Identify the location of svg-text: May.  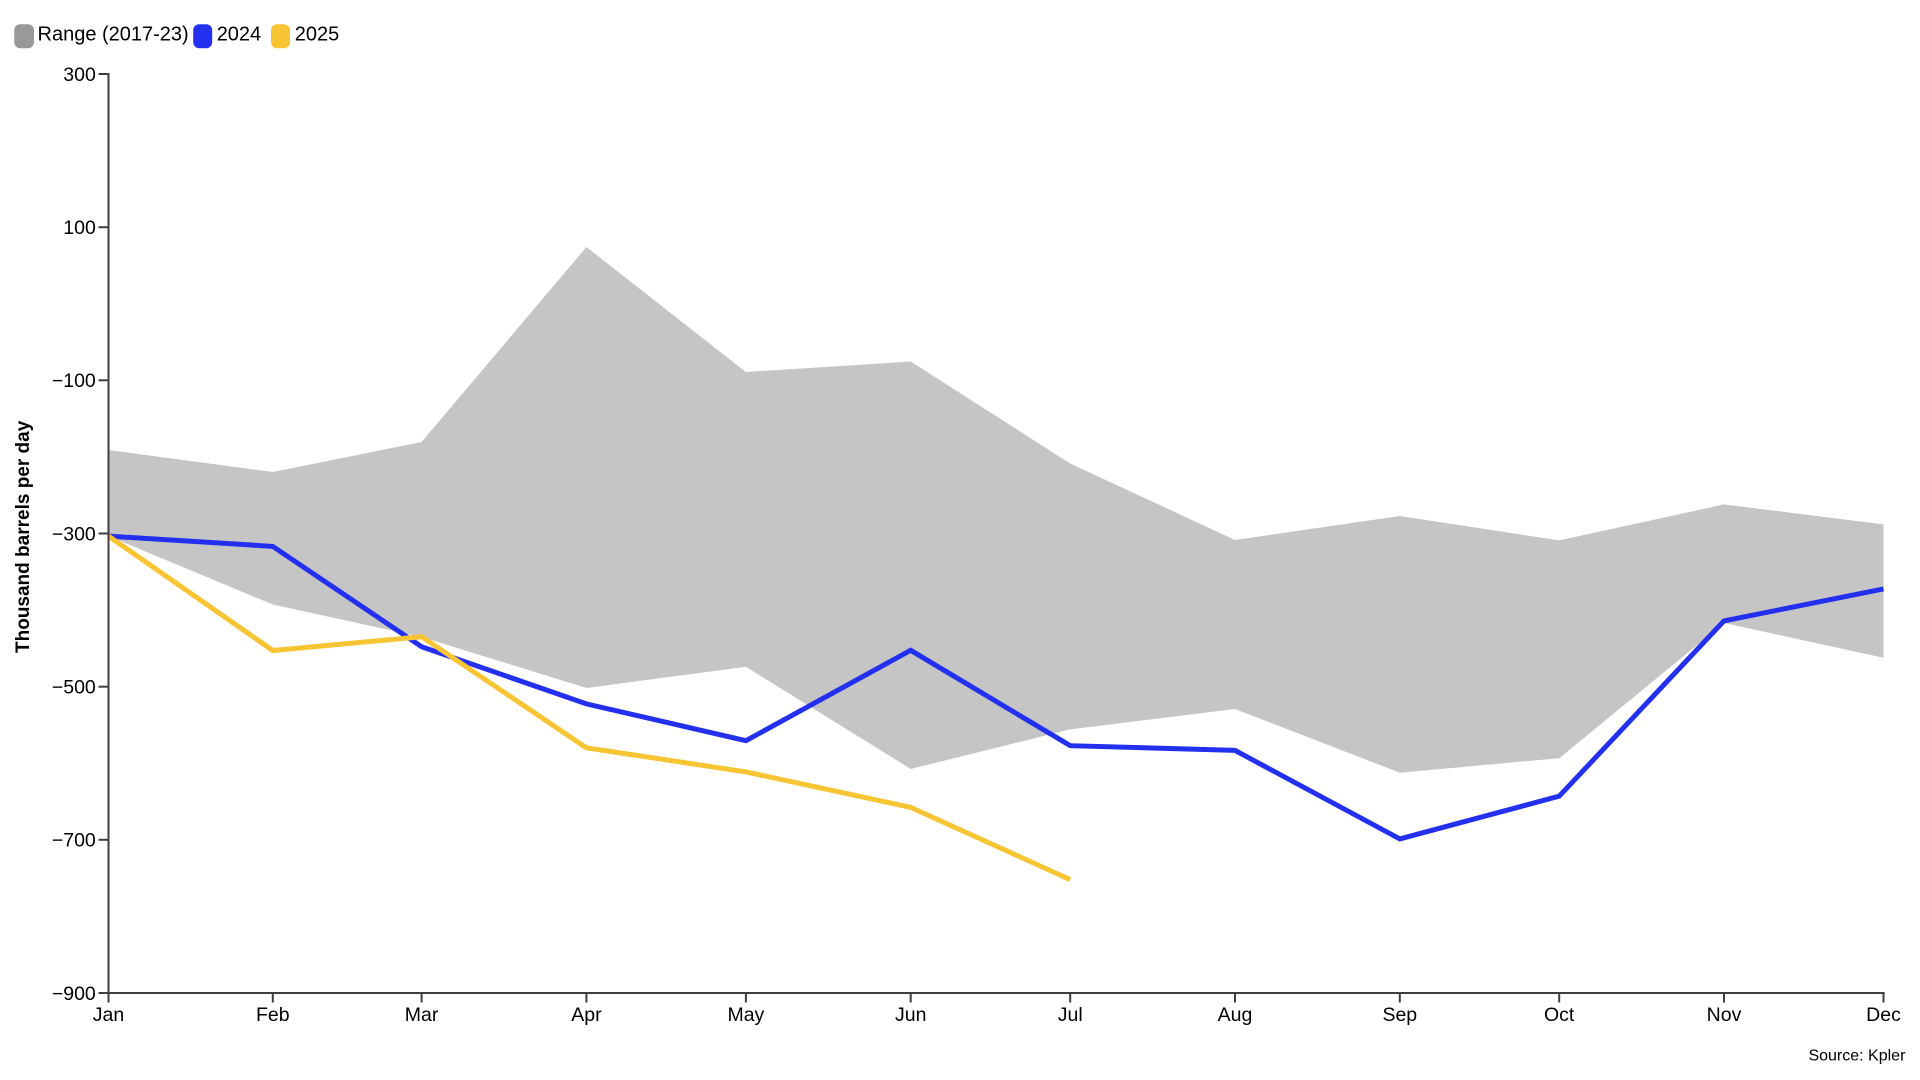
(745, 1015).